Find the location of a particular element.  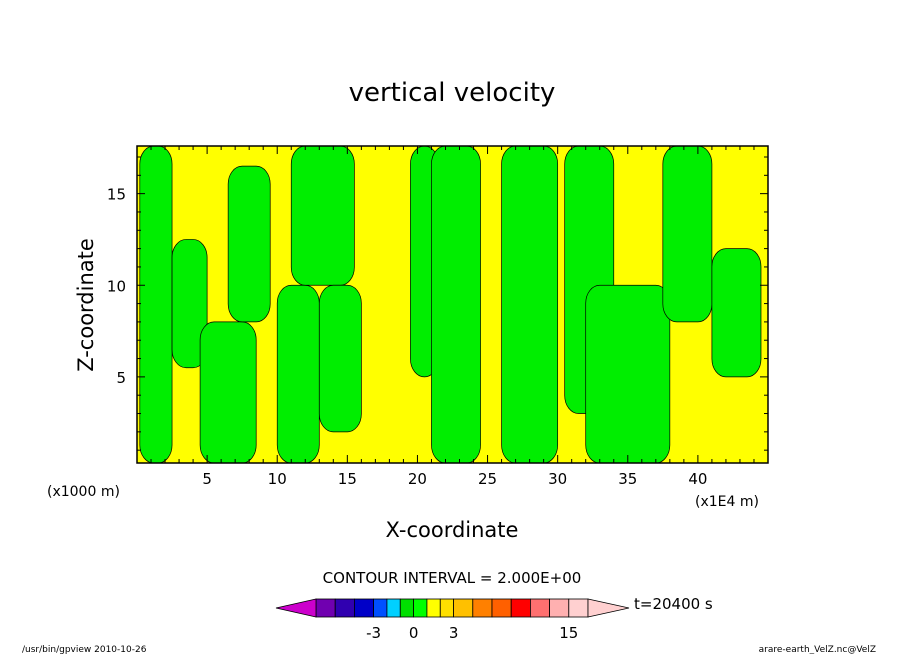

time-label: t=20400 s is located at coordinates (673, 604).